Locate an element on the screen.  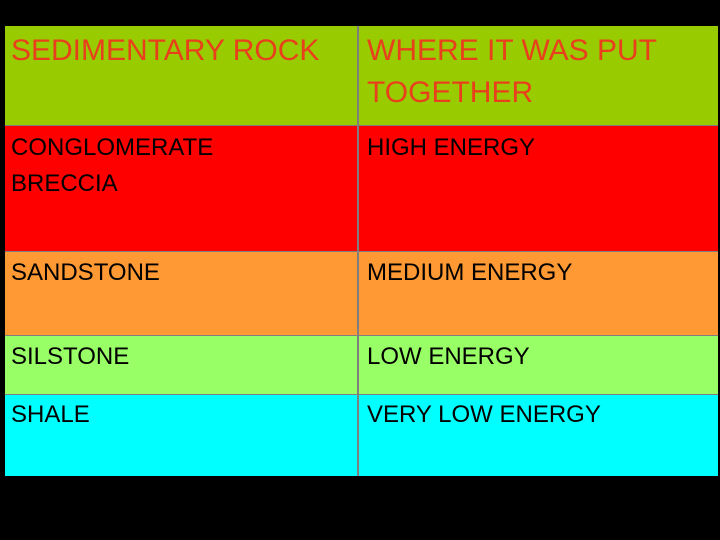
table-cell: VERY LOW ENERGY is located at coordinates (484, 414).